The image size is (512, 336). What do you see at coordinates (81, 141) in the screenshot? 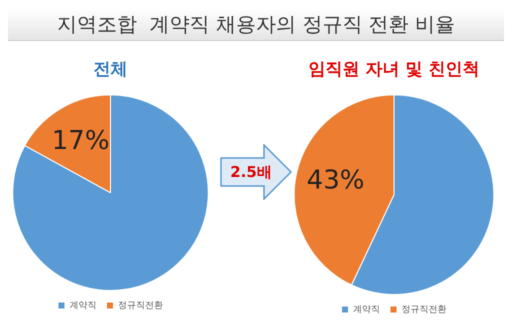
I see `data-label: 17%` at bounding box center [81, 141].